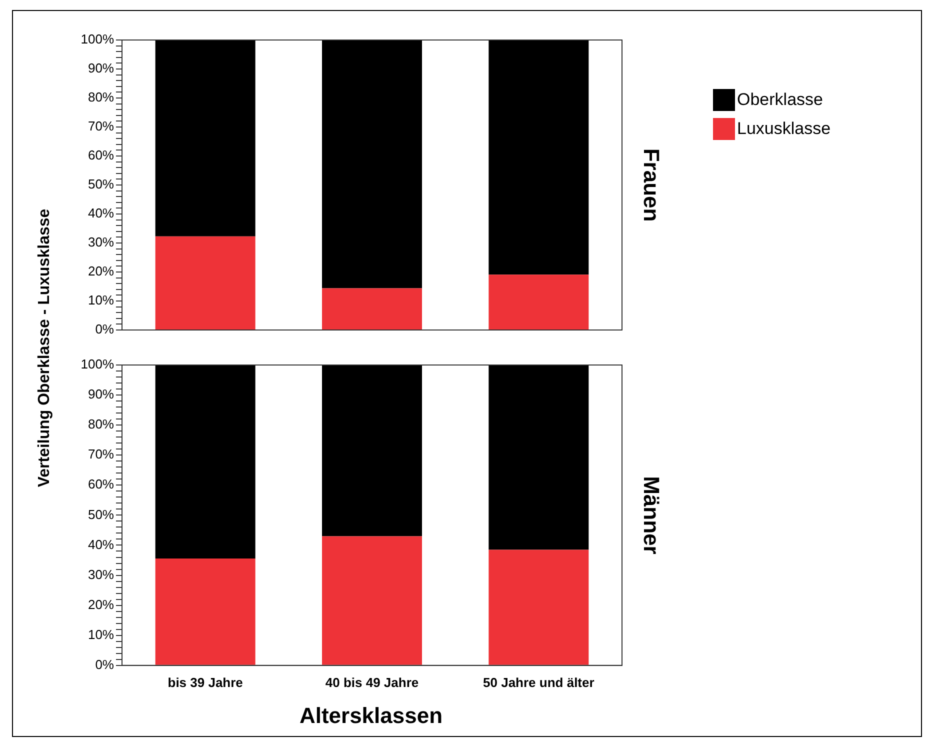 This screenshot has width=933, height=747. What do you see at coordinates (780, 100) in the screenshot?
I see `legend-label: Oberklasse` at bounding box center [780, 100].